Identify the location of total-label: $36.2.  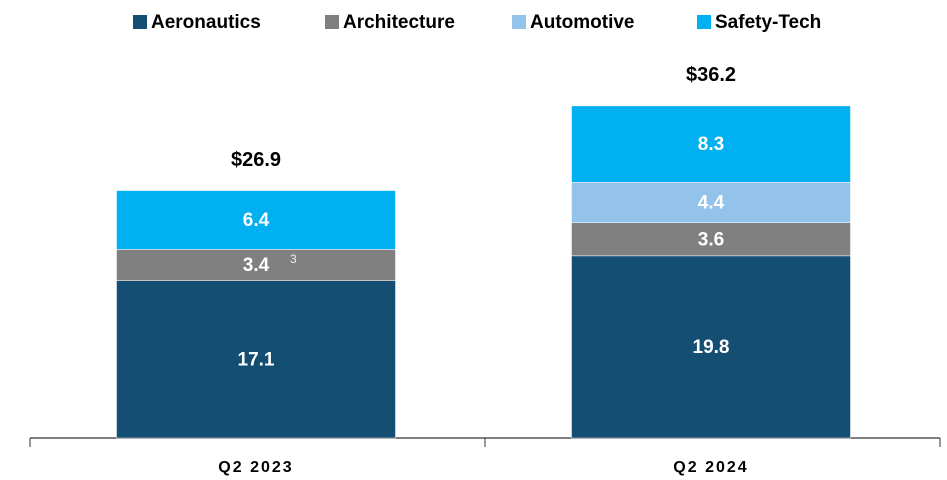
(711, 75).